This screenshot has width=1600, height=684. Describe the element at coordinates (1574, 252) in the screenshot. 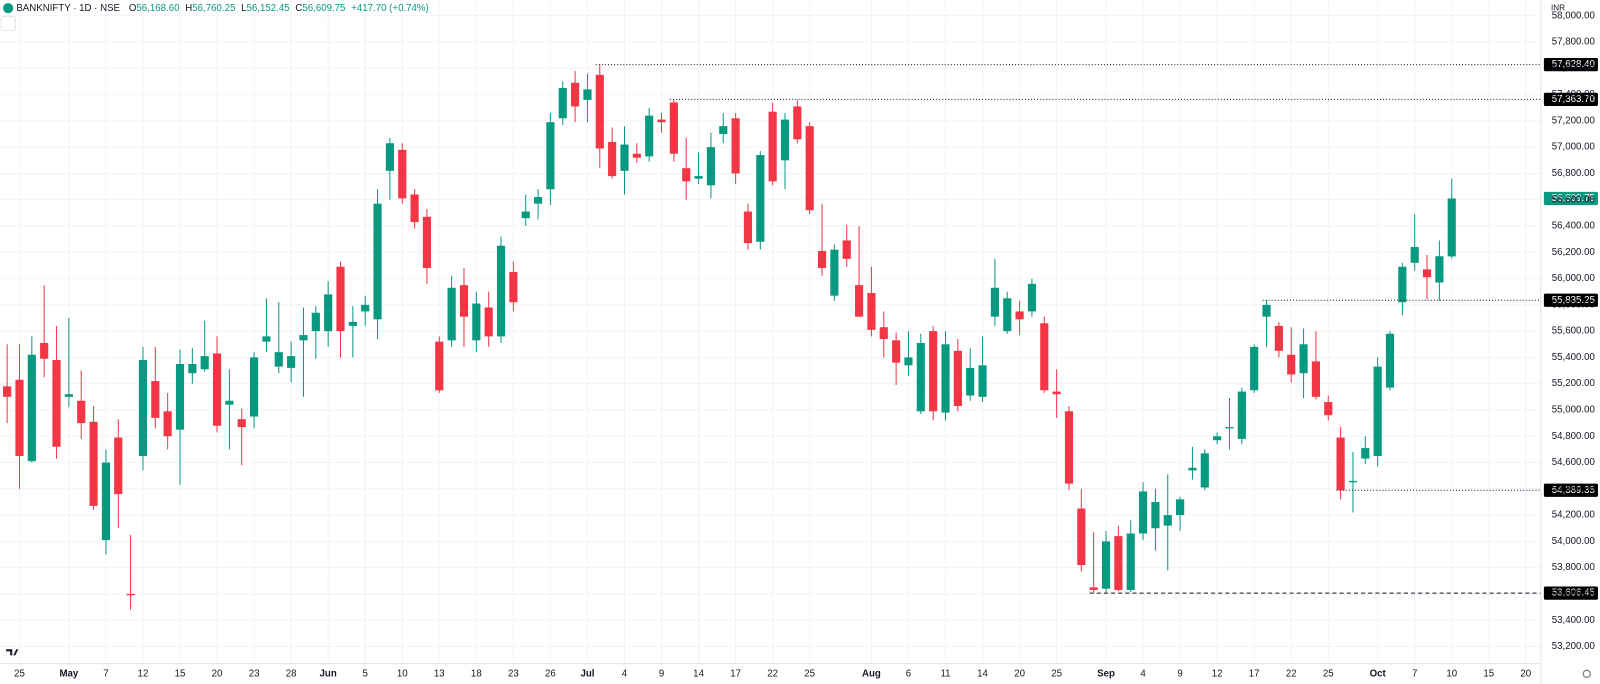

I see `y-tick-label: 56,200.00` at that location.